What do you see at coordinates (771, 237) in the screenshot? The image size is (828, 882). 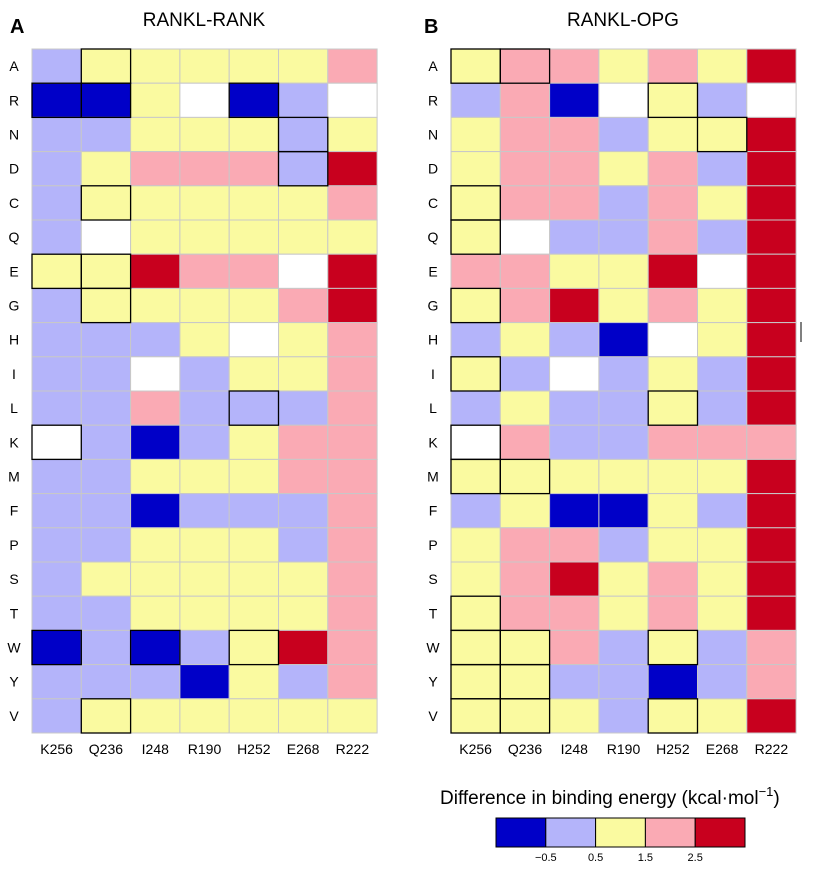 I see `heatmap-cell-Q-R222` at bounding box center [771, 237].